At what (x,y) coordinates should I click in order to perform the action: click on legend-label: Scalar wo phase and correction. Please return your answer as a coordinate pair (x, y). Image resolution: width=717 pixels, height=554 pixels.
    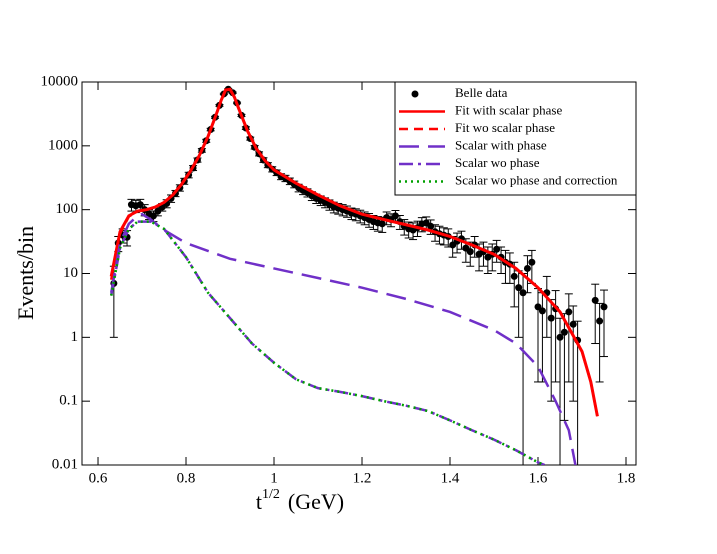
    Looking at the image, I should click on (536, 179).